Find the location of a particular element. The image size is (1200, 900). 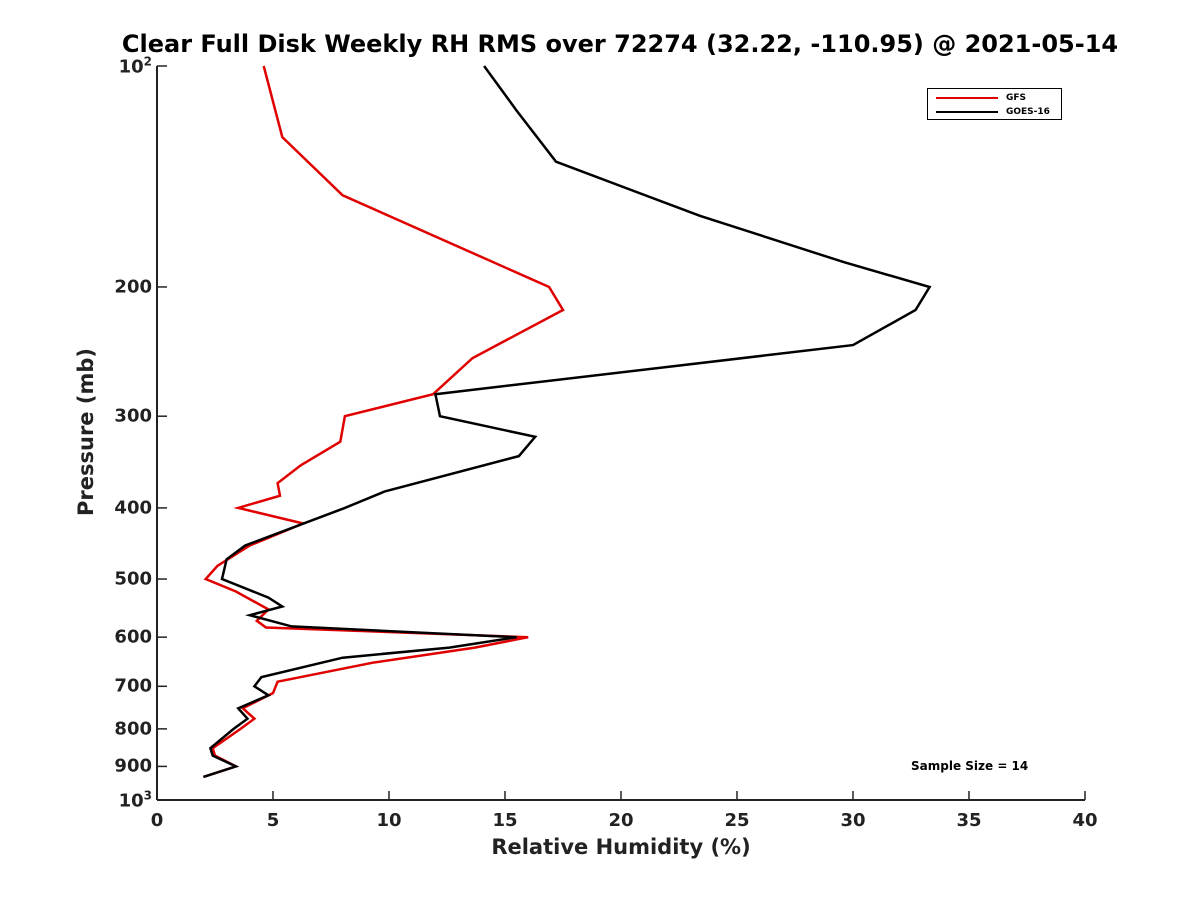

y-tick-label: 400 is located at coordinates (133, 508).